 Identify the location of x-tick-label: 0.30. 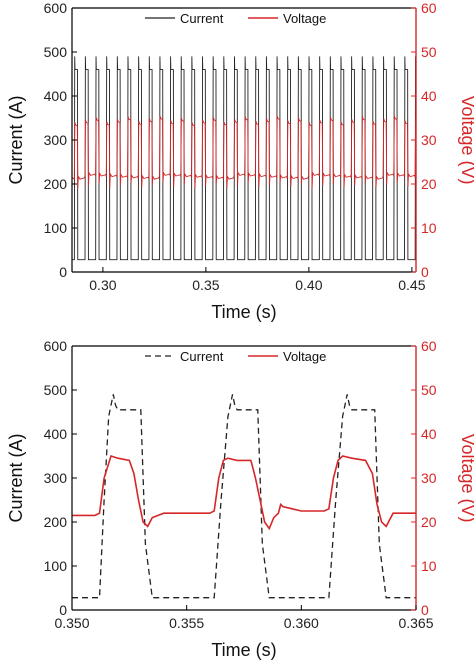
(102, 285).